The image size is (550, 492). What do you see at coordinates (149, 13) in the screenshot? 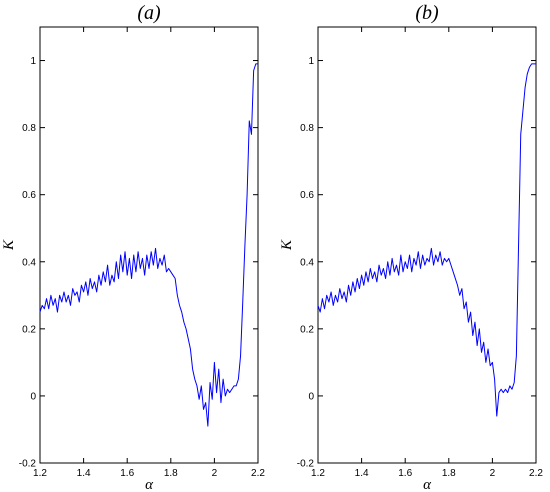
I see `chart-title: (a)` at bounding box center [149, 13].